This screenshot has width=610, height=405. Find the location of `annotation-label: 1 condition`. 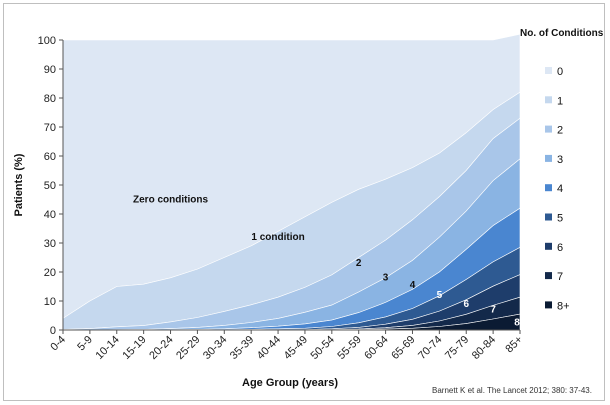

annotation-label: 1 condition is located at coordinates (277, 237).